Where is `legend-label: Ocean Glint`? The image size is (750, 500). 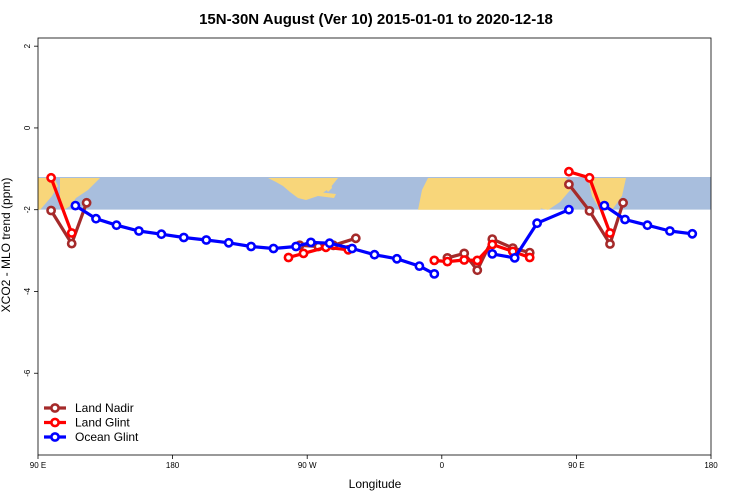 legend-label: Ocean Glint is located at coordinates (107, 437).